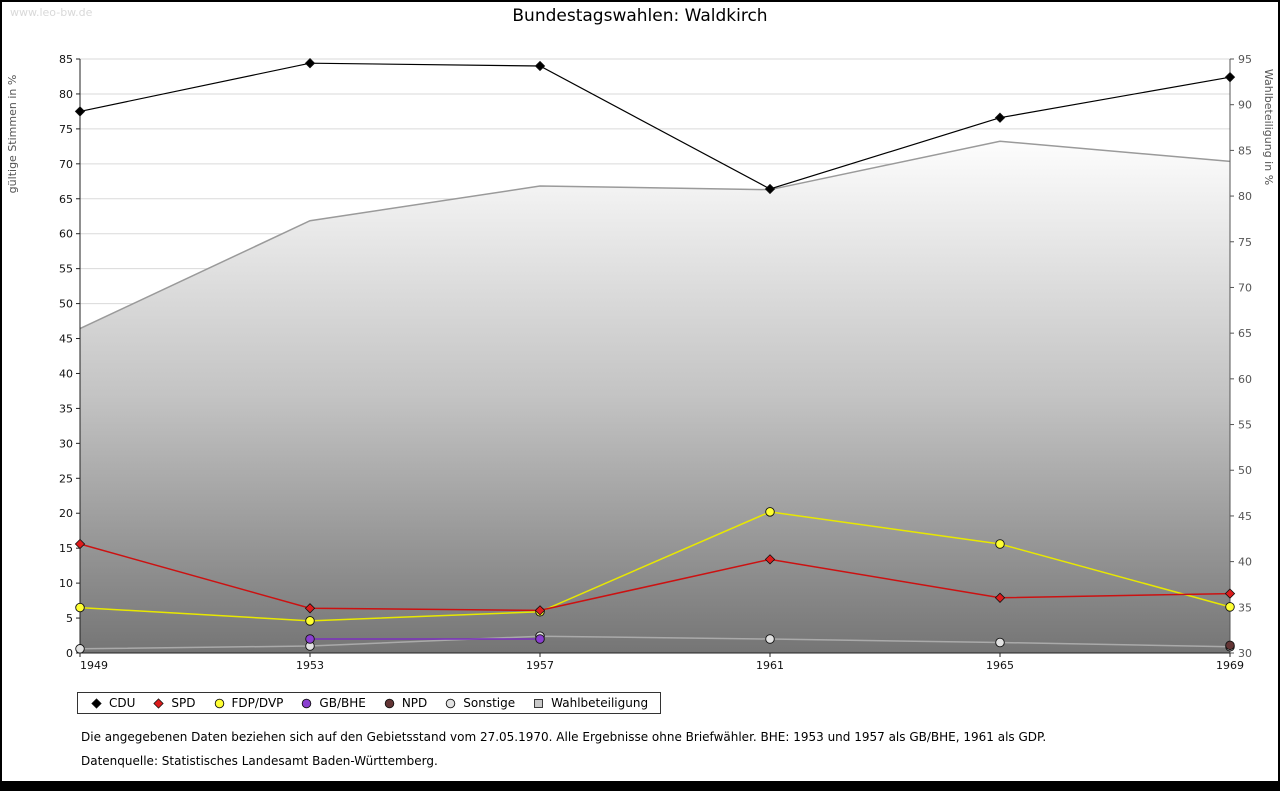 Image resolution: width=1280 pixels, height=791 pixels. What do you see at coordinates (640, 16) in the screenshot?
I see `chart-title: Bundestagswahlen: Waldkirch` at bounding box center [640, 16].